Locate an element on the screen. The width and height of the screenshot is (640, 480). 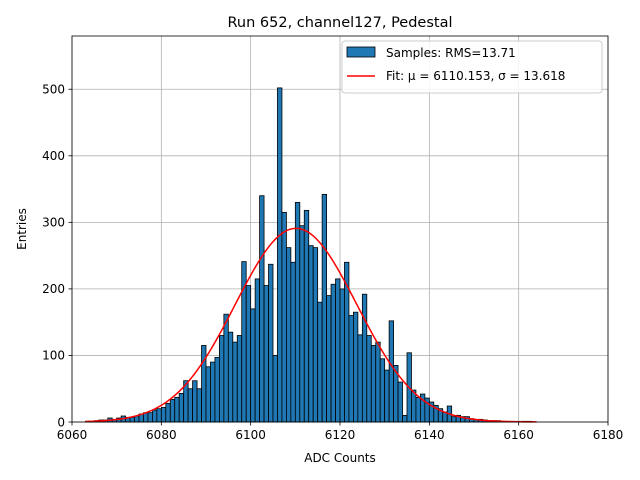
legend-label-fit: Fit: μ = 6110.153, σ = 13.618 is located at coordinates (475, 76).